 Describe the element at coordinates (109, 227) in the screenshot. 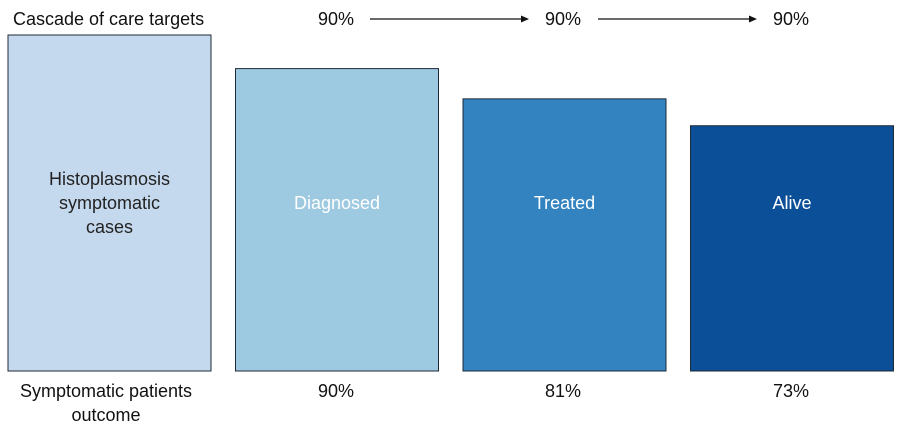

I see `bar-label-1-line-3: cases` at that location.